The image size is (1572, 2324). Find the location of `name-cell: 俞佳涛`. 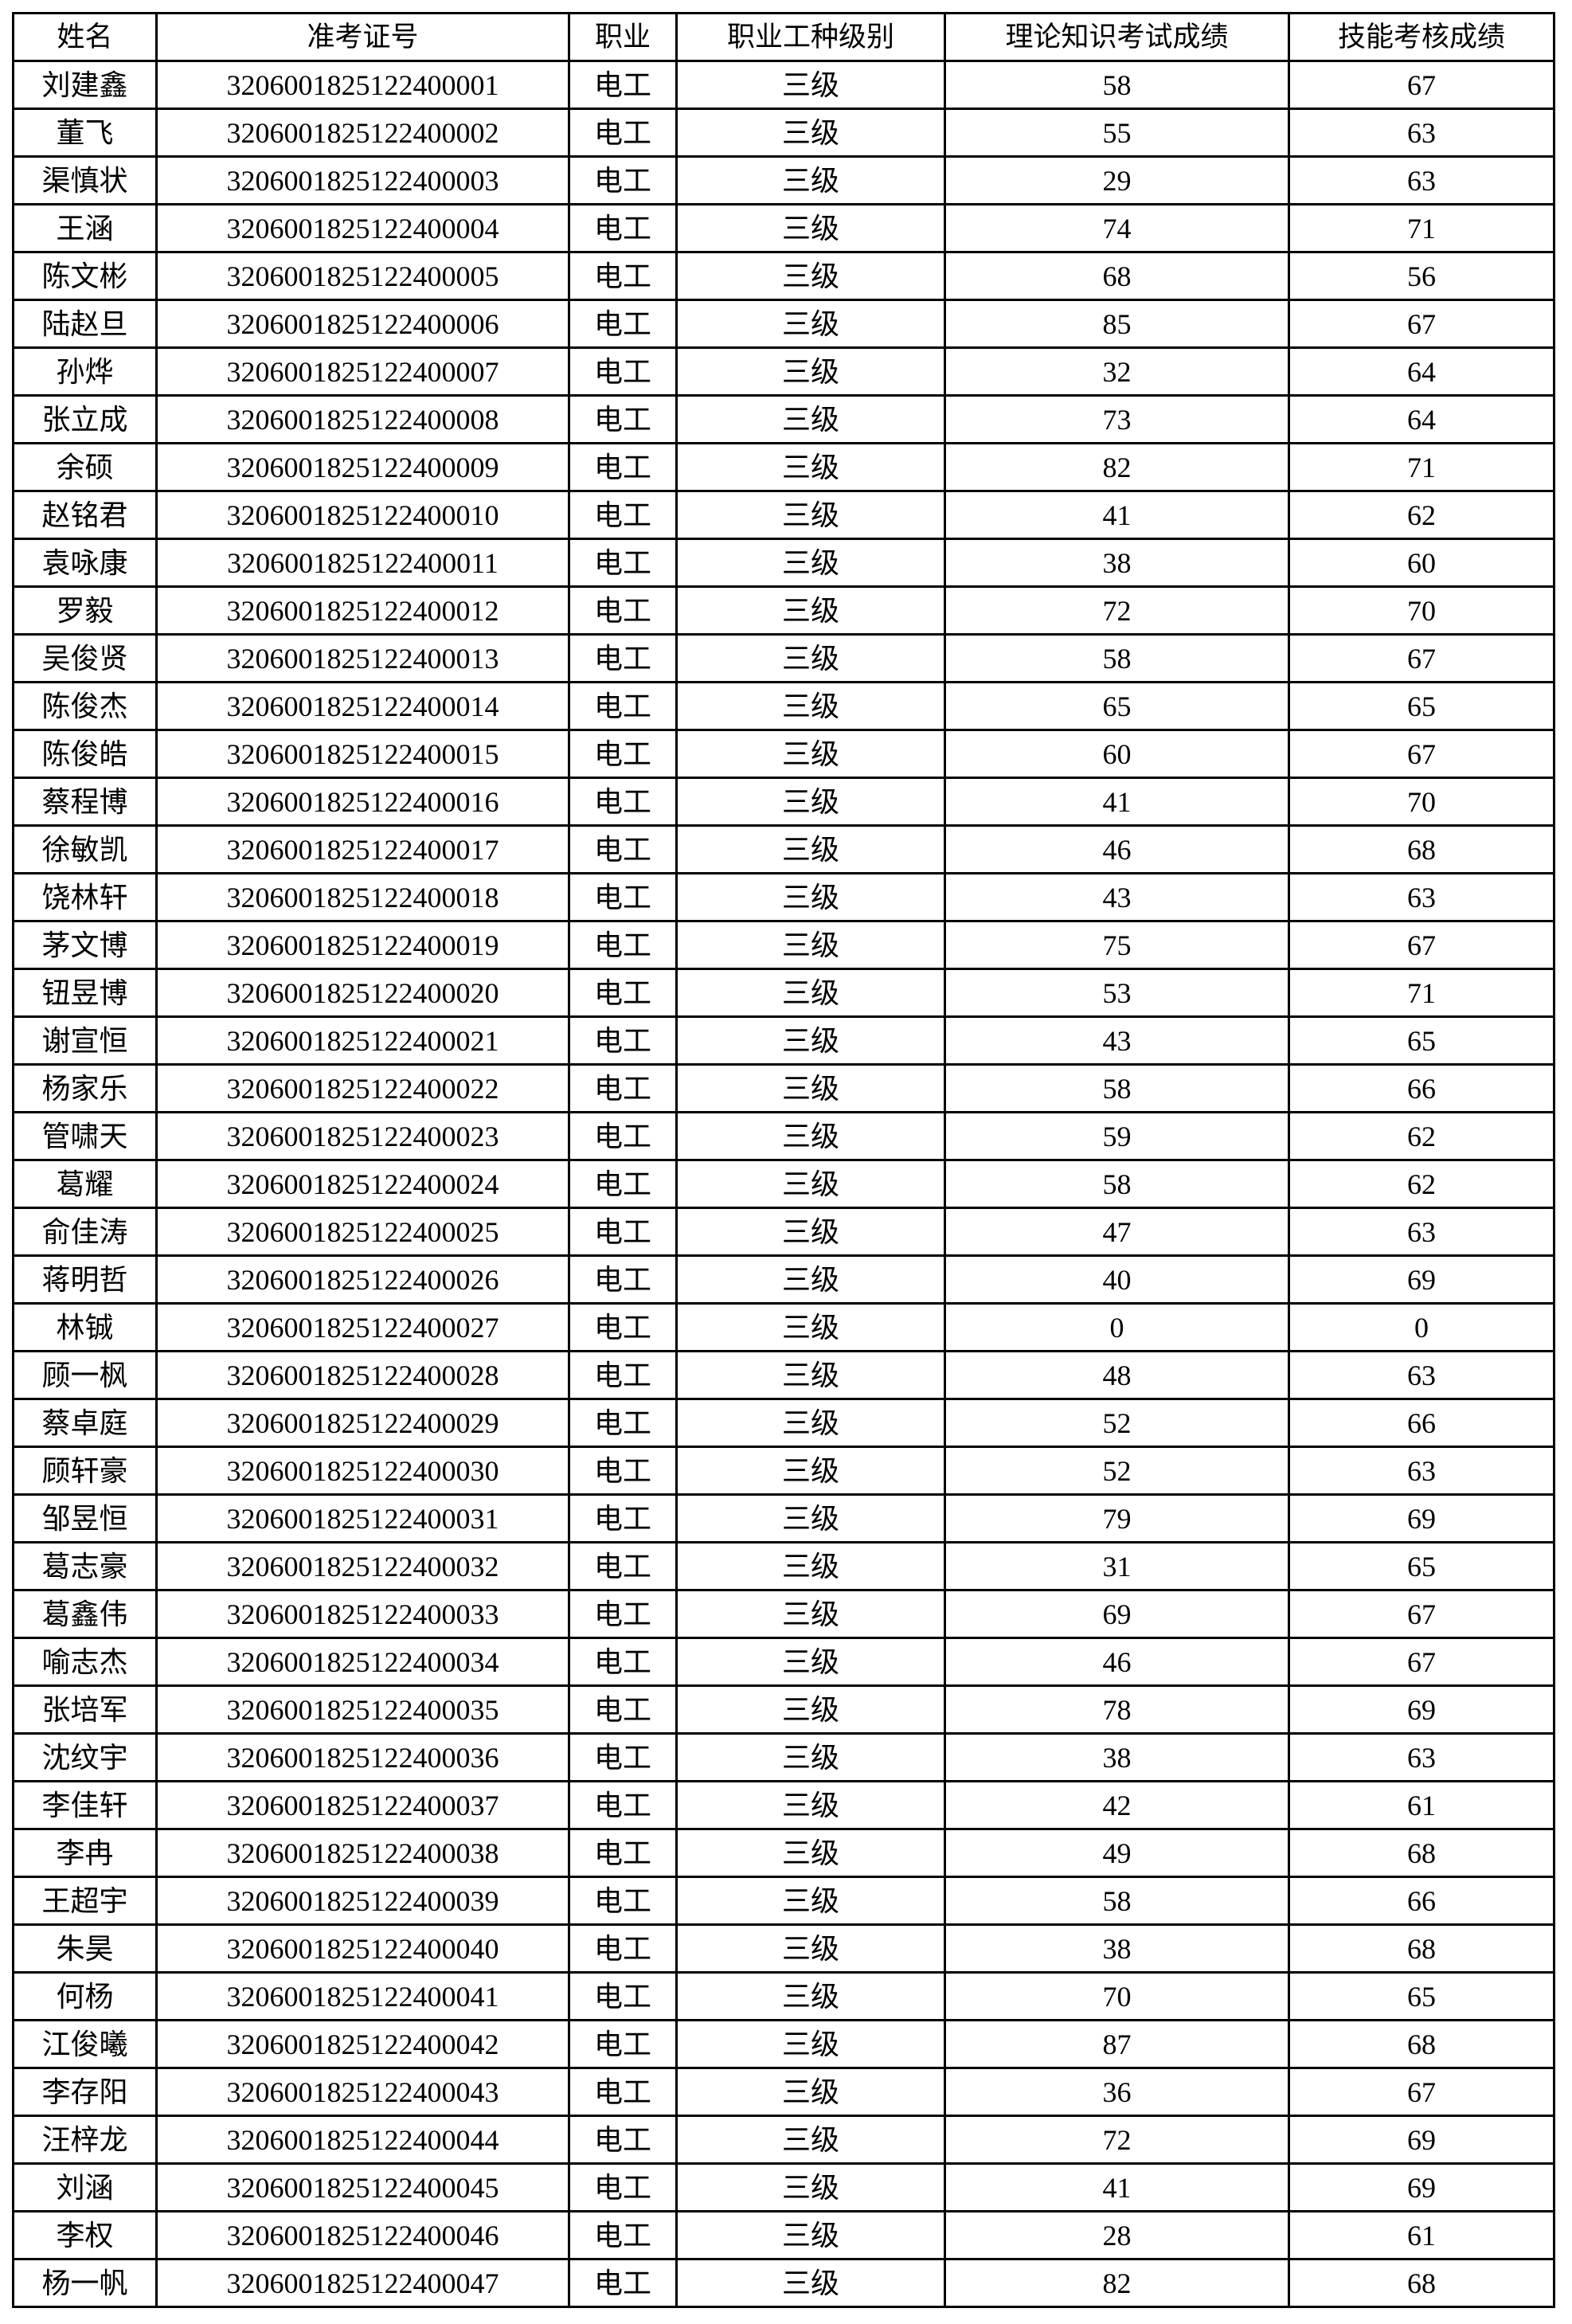

name-cell: 俞佳涛 is located at coordinates (85, 1232).